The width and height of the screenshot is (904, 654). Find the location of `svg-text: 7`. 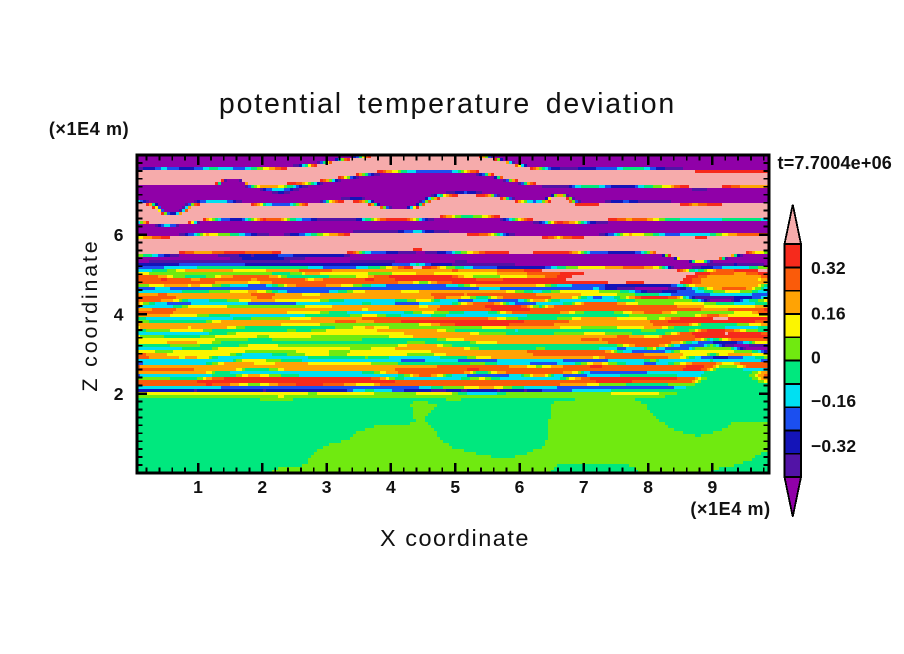

svg-text: 7 is located at coordinates (584, 487).